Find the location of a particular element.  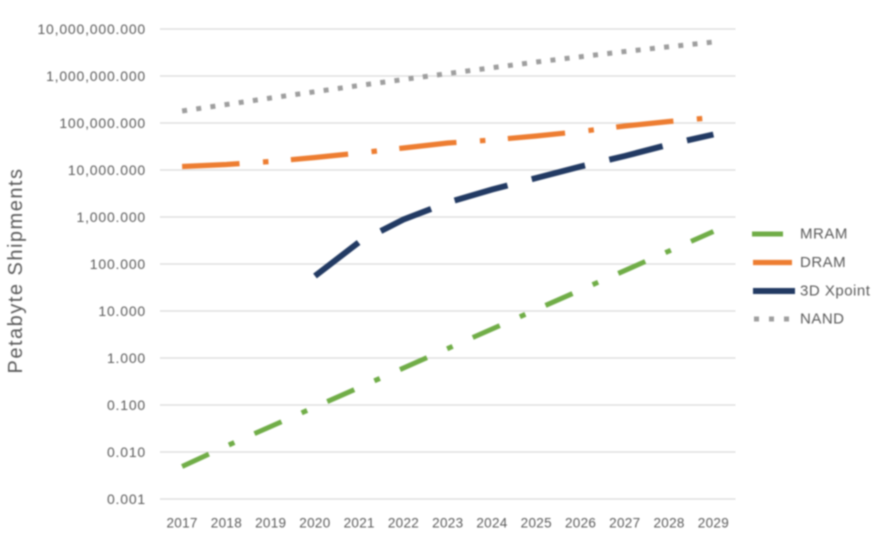

svg-text: 0.001 is located at coordinates (126, 499).